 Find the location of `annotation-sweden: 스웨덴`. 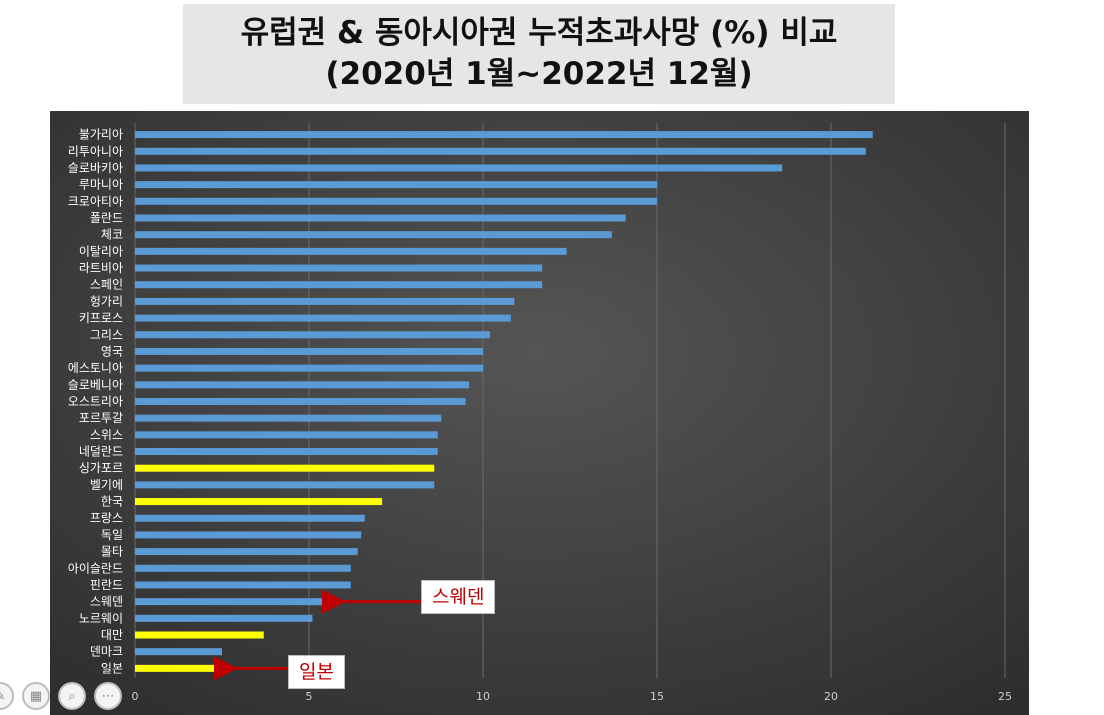

annotation-sweden: 스웨덴 is located at coordinates (458, 597).